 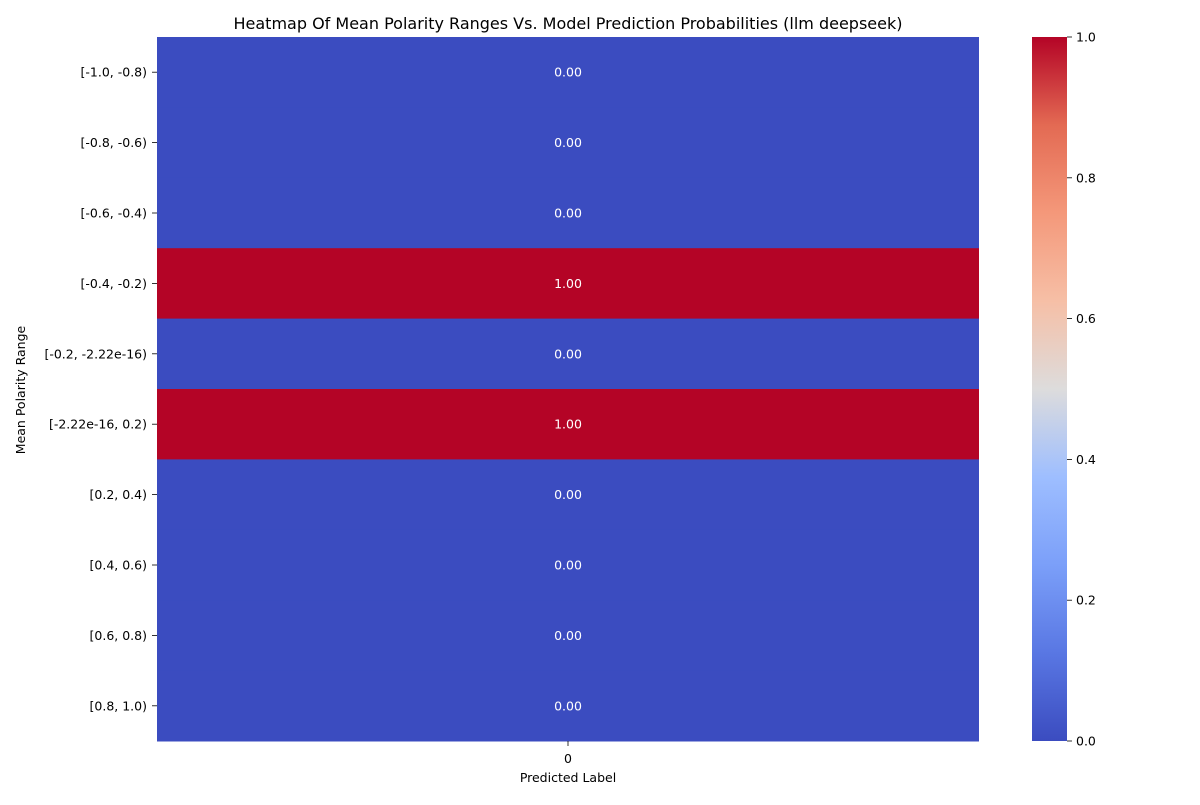 I want to click on x-tick-labels: 0, so click(x=568, y=753).